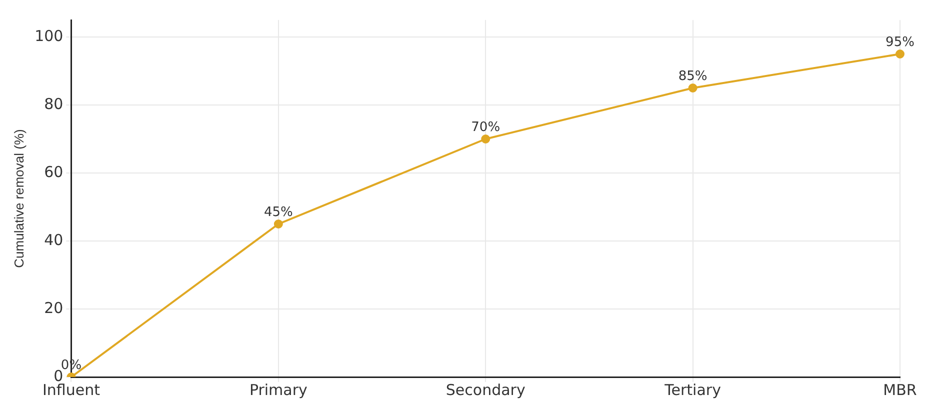 Image resolution: width=932 pixels, height=409 pixels. Describe the element at coordinates (54, 307) in the screenshot. I see `y-tick-label: 20` at that location.